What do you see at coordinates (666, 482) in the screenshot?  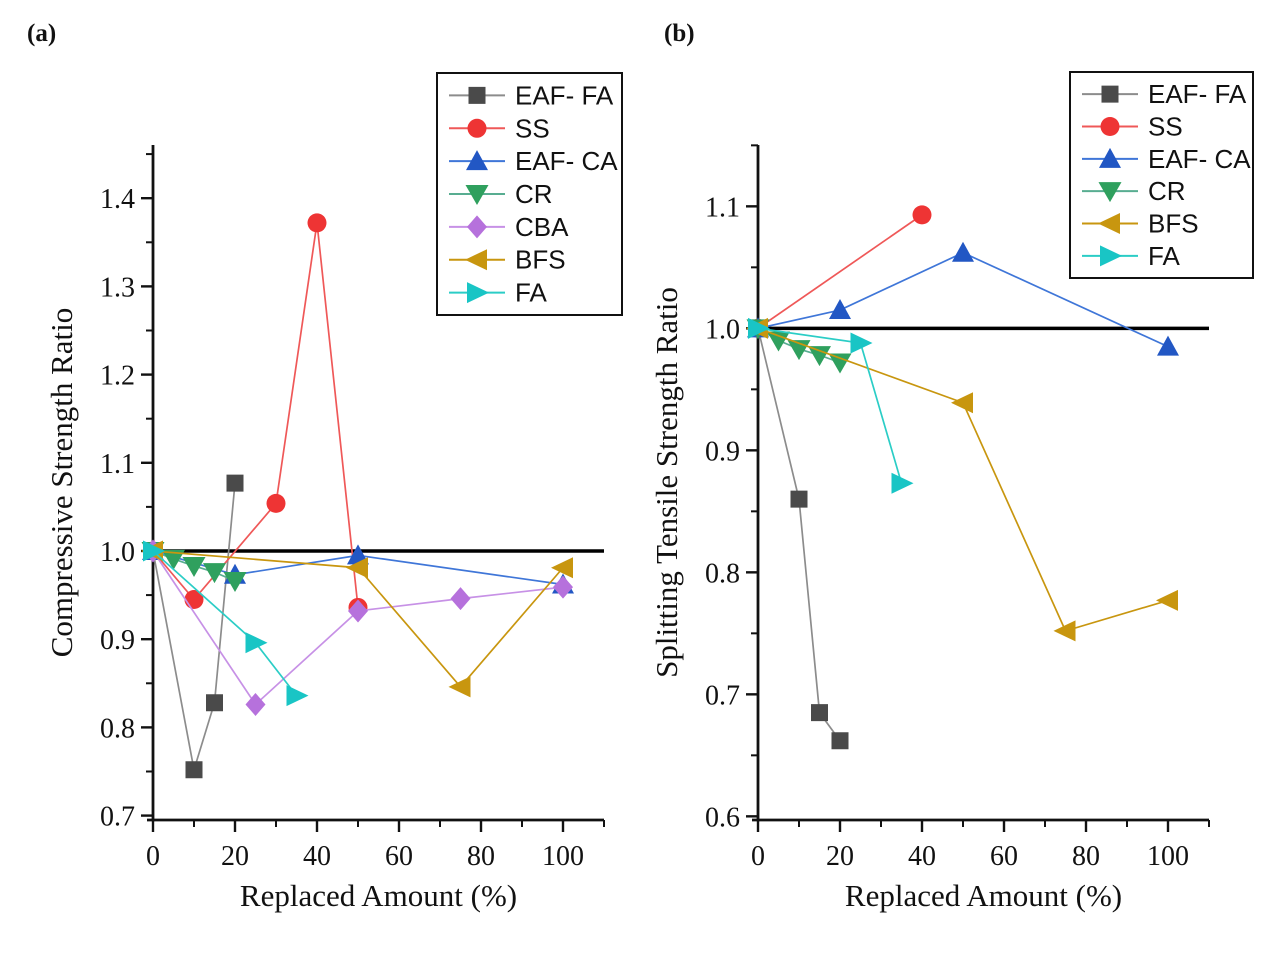 I see `y-axis-title: Splitting Tensile Strength Ratio` at bounding box center [666, 482].